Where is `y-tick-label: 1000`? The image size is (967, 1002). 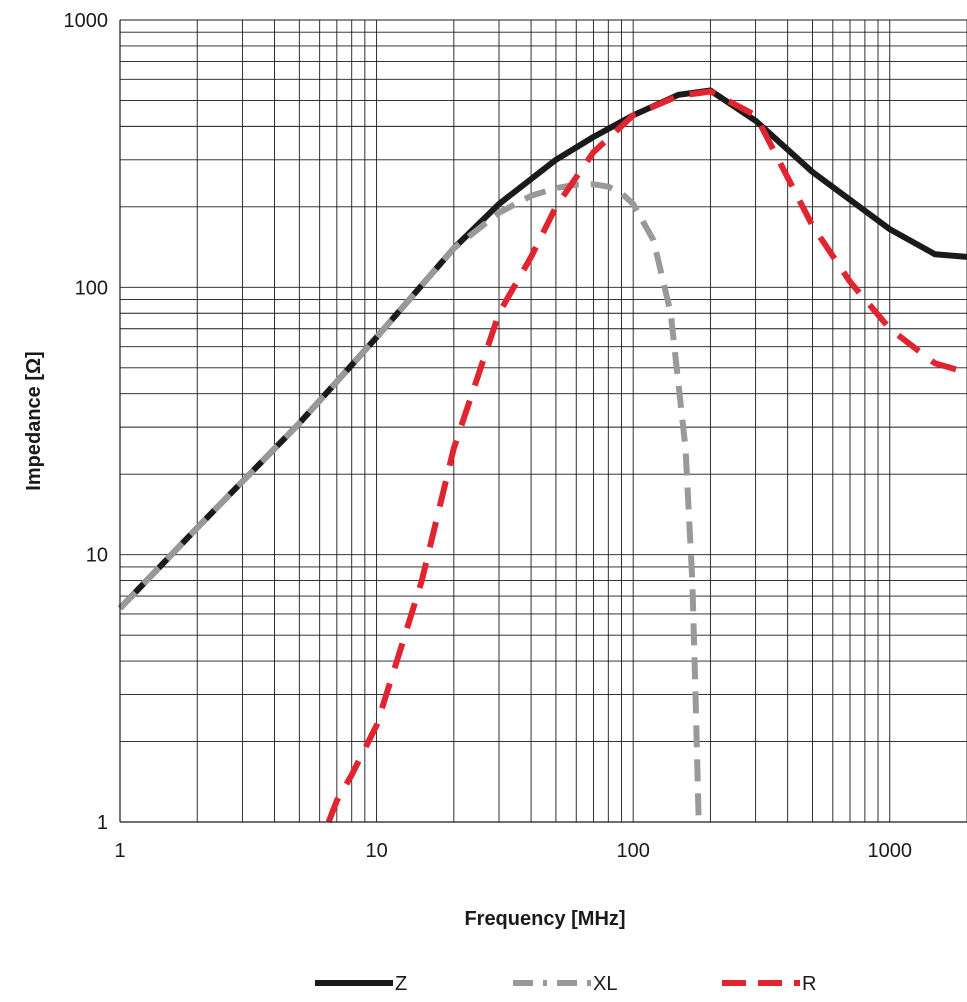
y-tick-label: 1000 is located at coordinates (86, 21).